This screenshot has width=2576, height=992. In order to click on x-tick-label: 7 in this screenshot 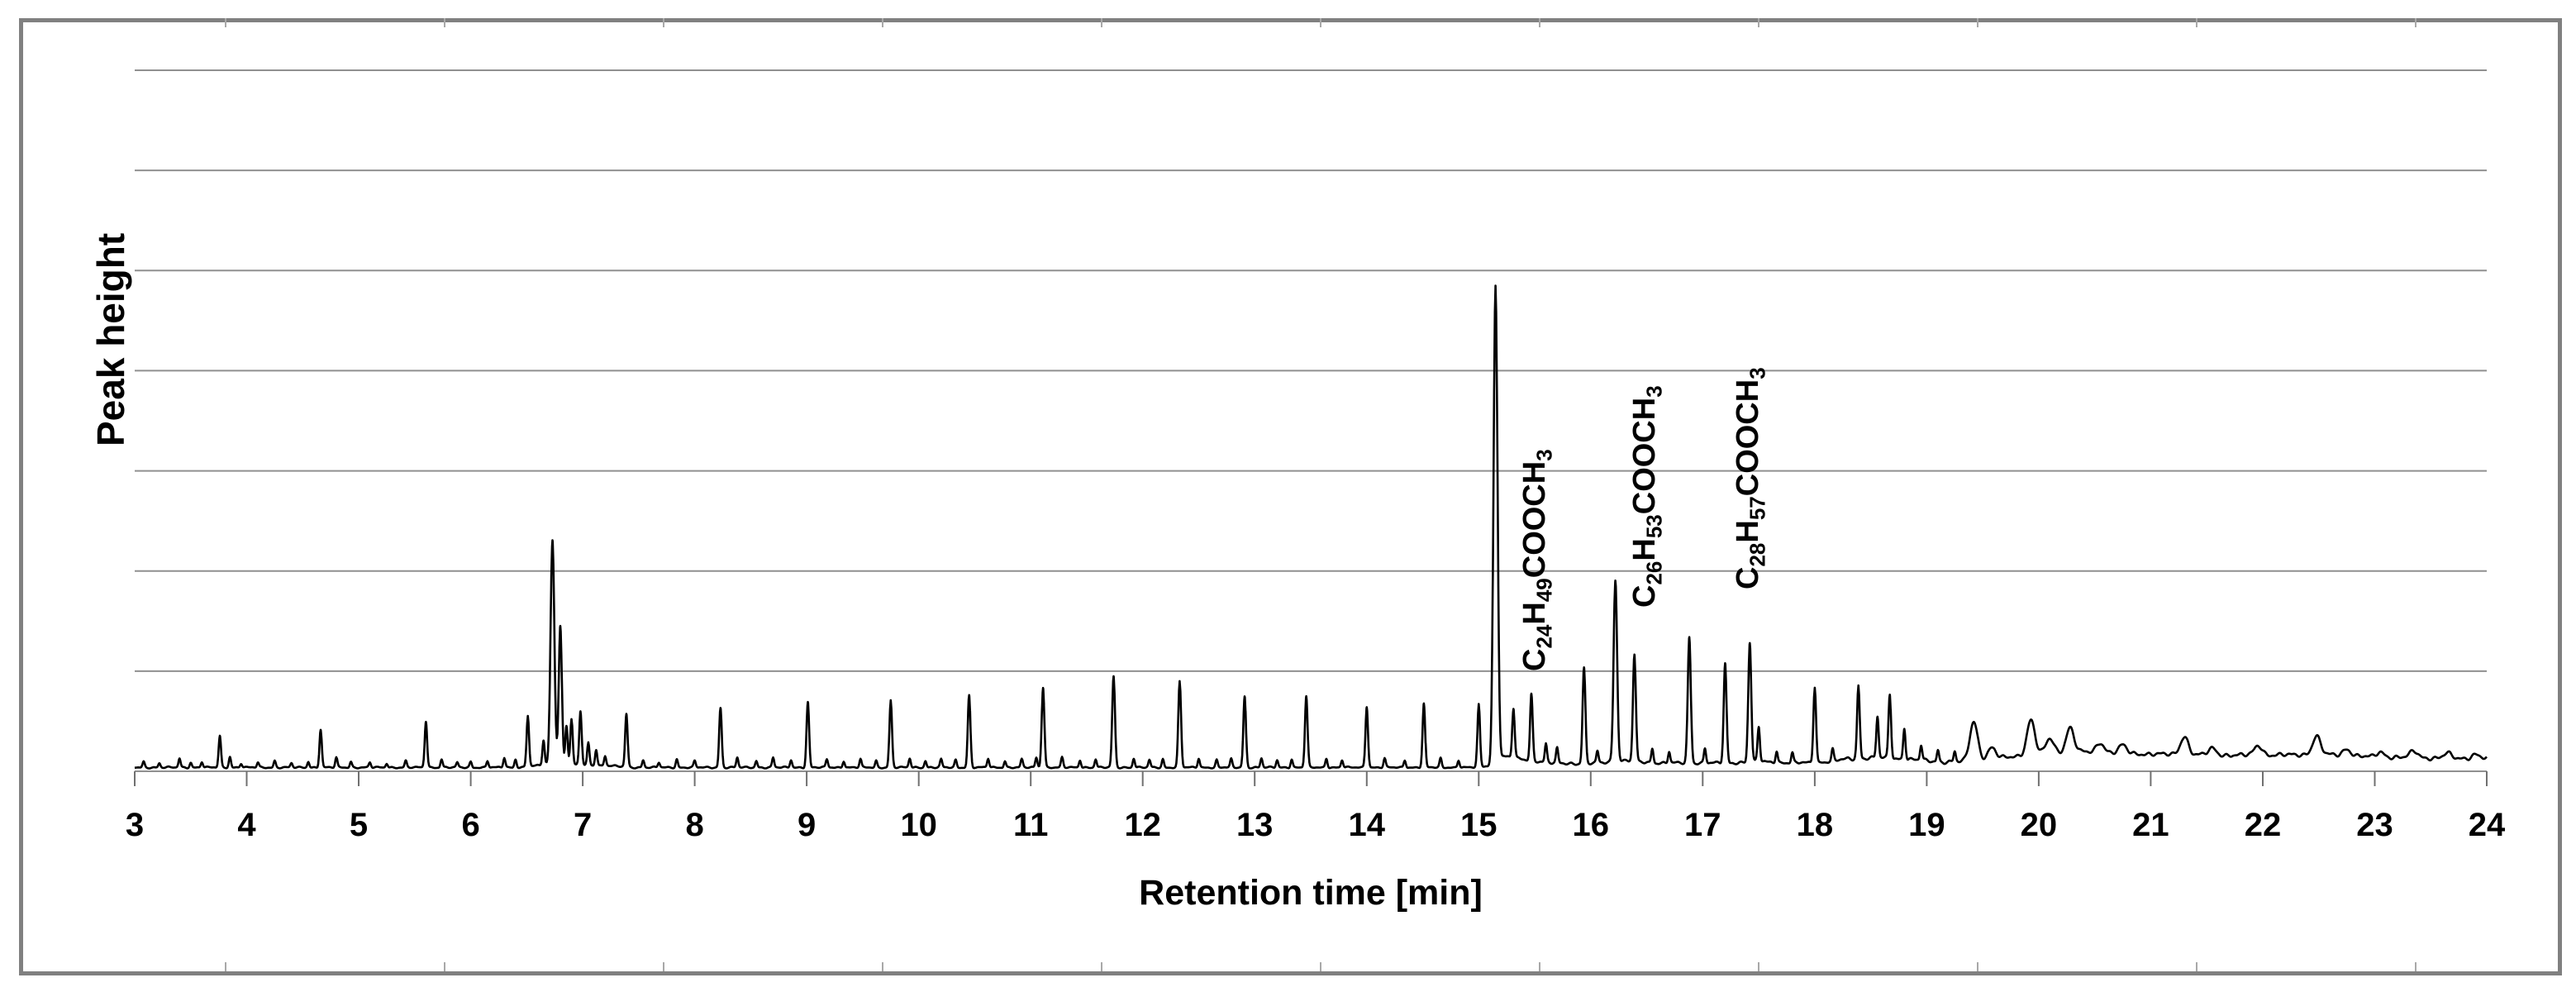, I will do `click(583, 825)`.